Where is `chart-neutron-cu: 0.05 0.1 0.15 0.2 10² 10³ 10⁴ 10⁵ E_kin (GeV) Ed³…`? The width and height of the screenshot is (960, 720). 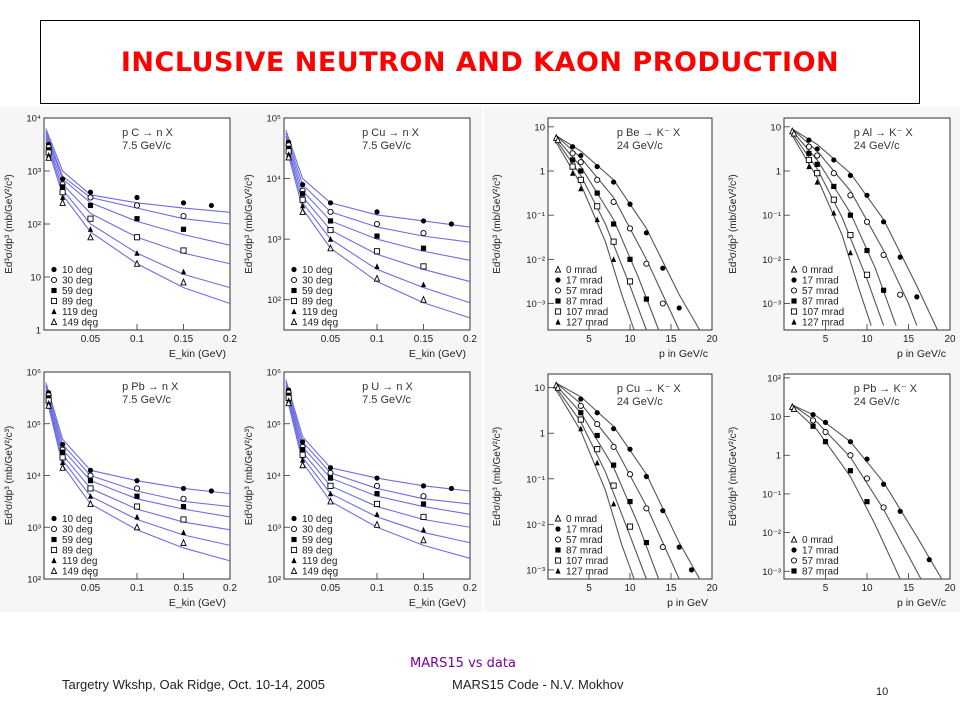
chart-neutron-cu: 0.05 0.1 0.15 0.2 10² 10³ 10⁴ 10⁵ E_kin (GeV) Ed³… is located at coordinates (360, 237).